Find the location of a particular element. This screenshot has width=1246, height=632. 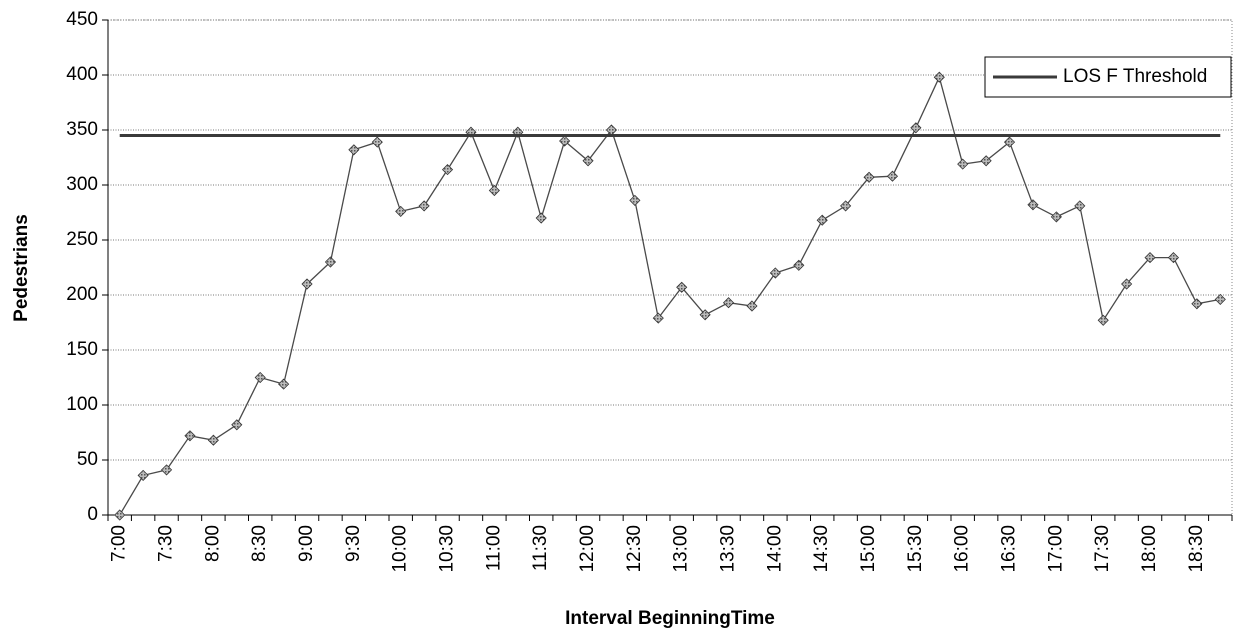

y-tick-label: 400 is located at coordinates (82, 74).